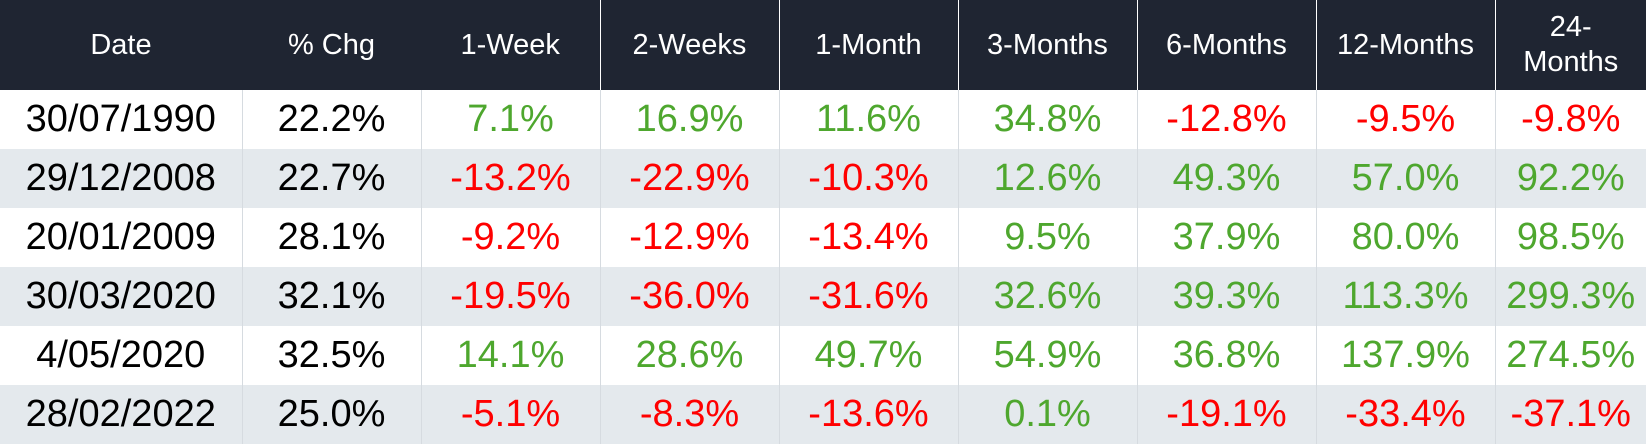 The height and width of the screenshot is (444, 1646). Describe the element at coordinates (511, 296) in the screenshot. I see `cell-1-week: -19.5%` at that location.